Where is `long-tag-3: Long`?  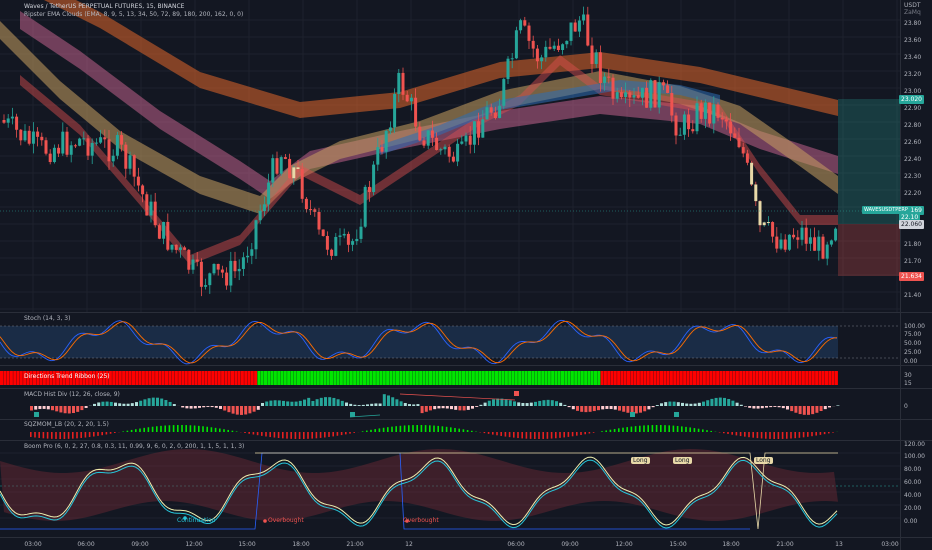
long-tag-3: Long is located at coordinates (763, 460).